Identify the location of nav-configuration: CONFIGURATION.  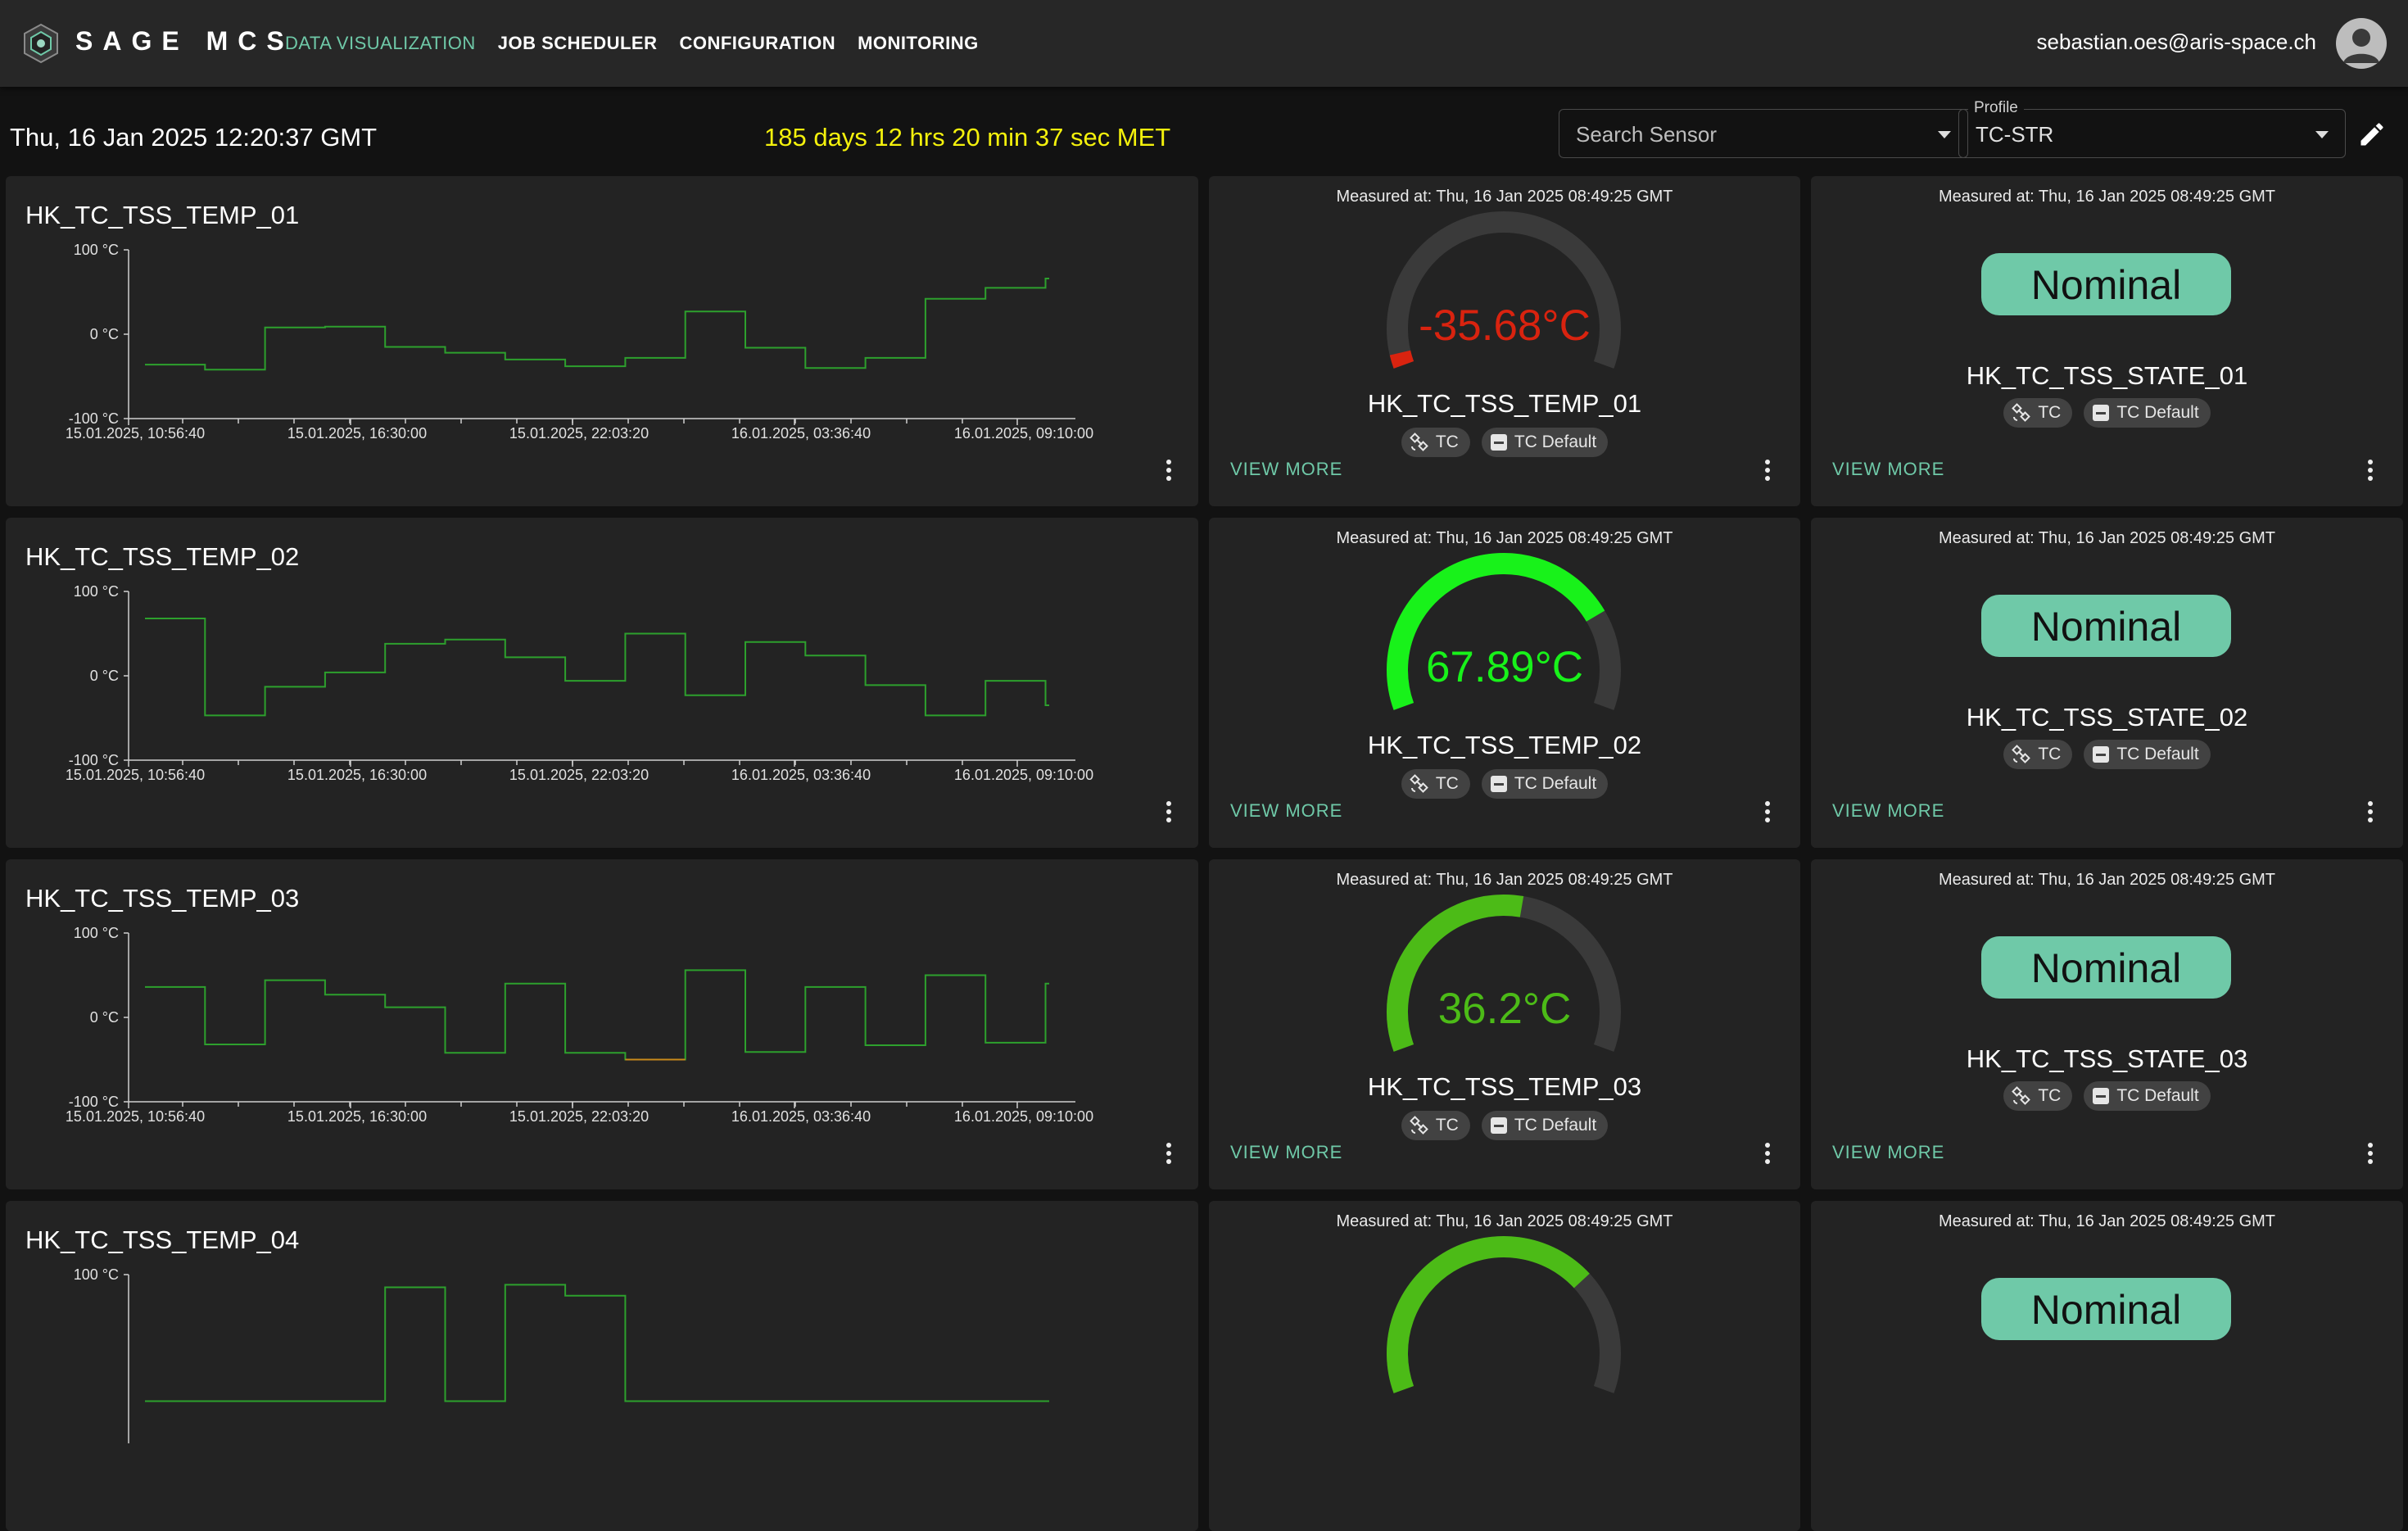
(757, 43).